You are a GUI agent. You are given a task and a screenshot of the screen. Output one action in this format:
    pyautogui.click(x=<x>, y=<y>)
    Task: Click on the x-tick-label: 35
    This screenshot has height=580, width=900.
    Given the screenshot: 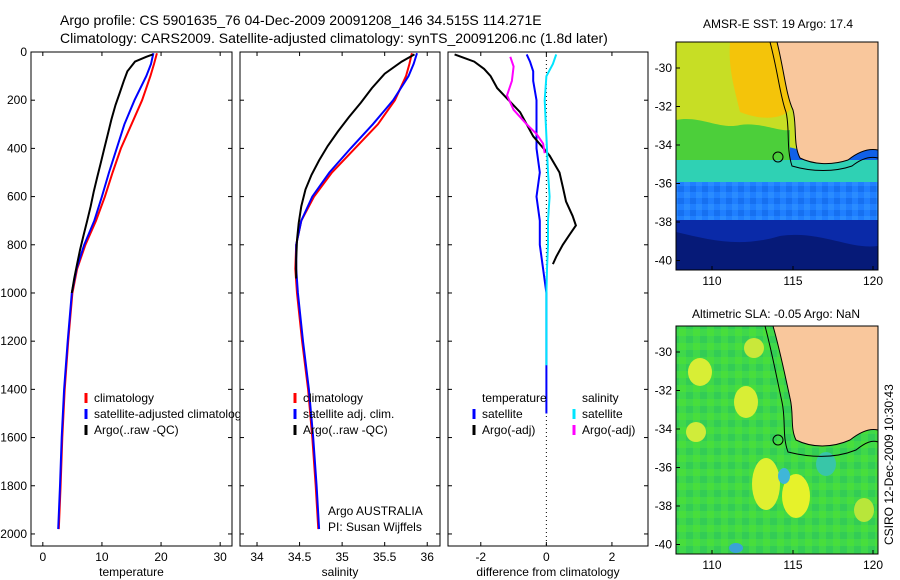 What is the action you would take?
    pyautogui.click(x=342, y=557)
    